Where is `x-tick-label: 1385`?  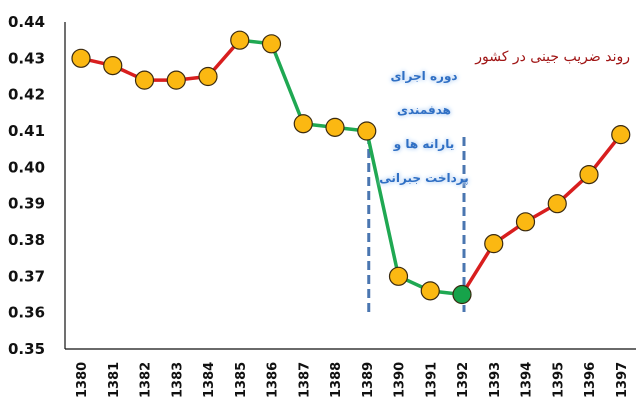
x-tick-label: 1385 is located at coordinates (241, 380).